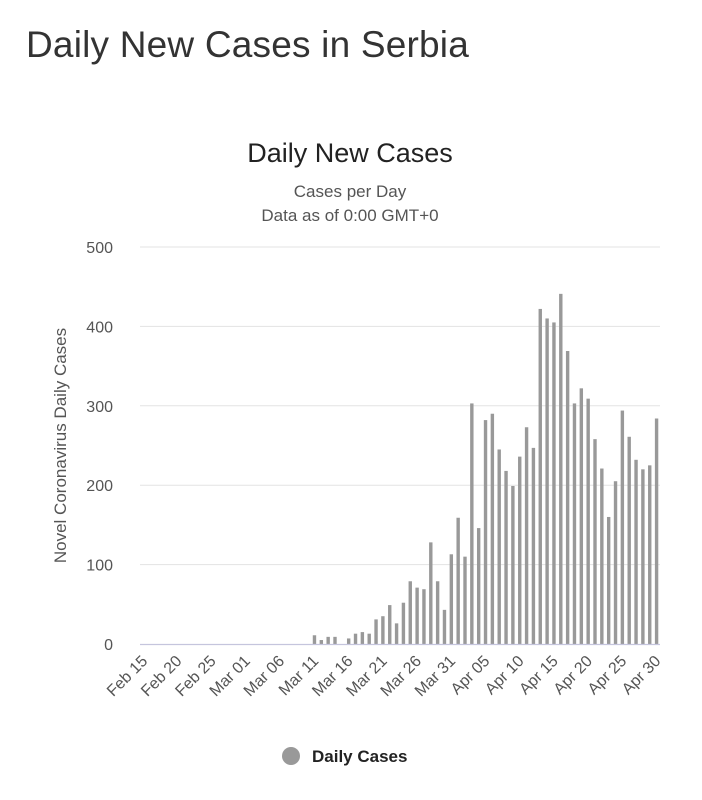 Image resolution: width=702 pixels, height=800 pixels. I want to click on y-tick-label-0: 0, so click(108, 645).